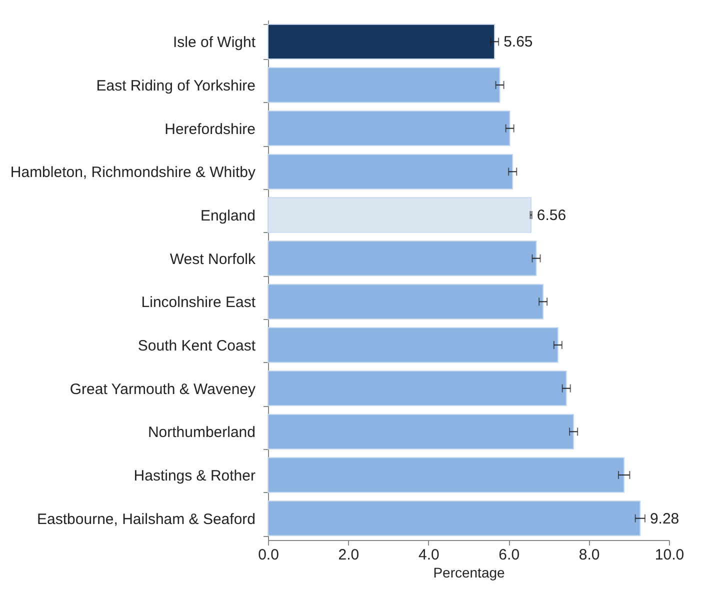 Image resolution: width=704 pixels, height=603 pixels. What do you see at coordinates (469, 572) in the screenshot?
I see `x-axis-title: Percentage` at bounding box center [469, 572].